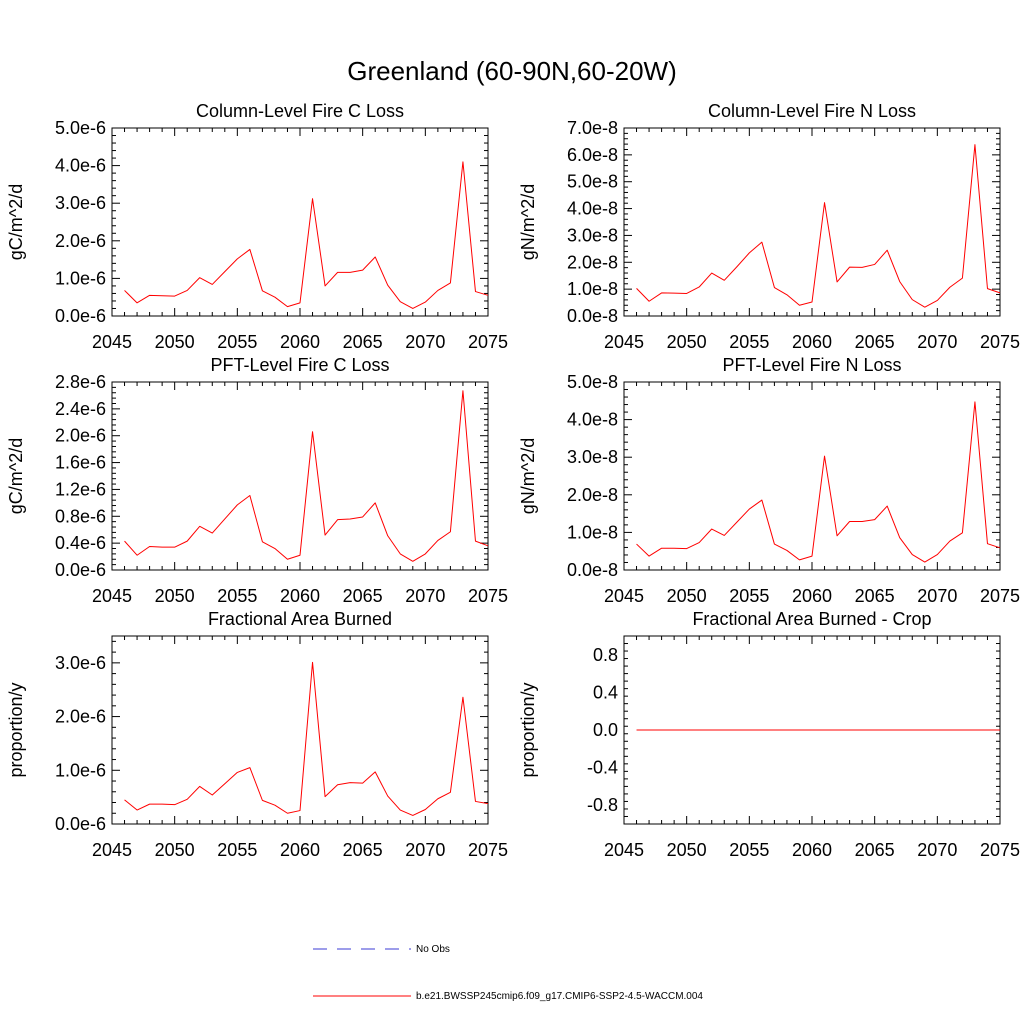 Image resolution: width=1024 pixels, height=1024 pixels. What do you see at coordinates (812, 111) in the screenshot?
I see `panel-title: Column-Level Fire N Loss` at bounding box center [812, 111].